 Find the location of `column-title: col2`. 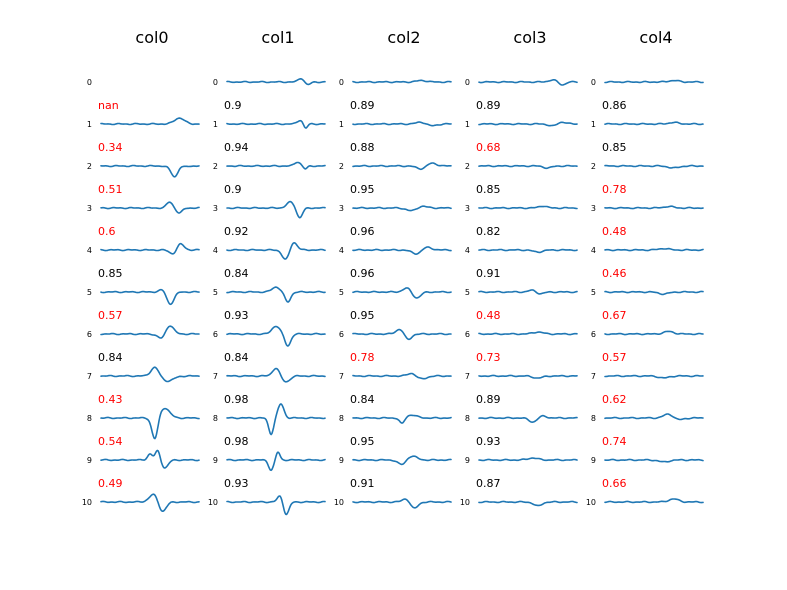

column-title: col2 is located at coordinates (403, 37).